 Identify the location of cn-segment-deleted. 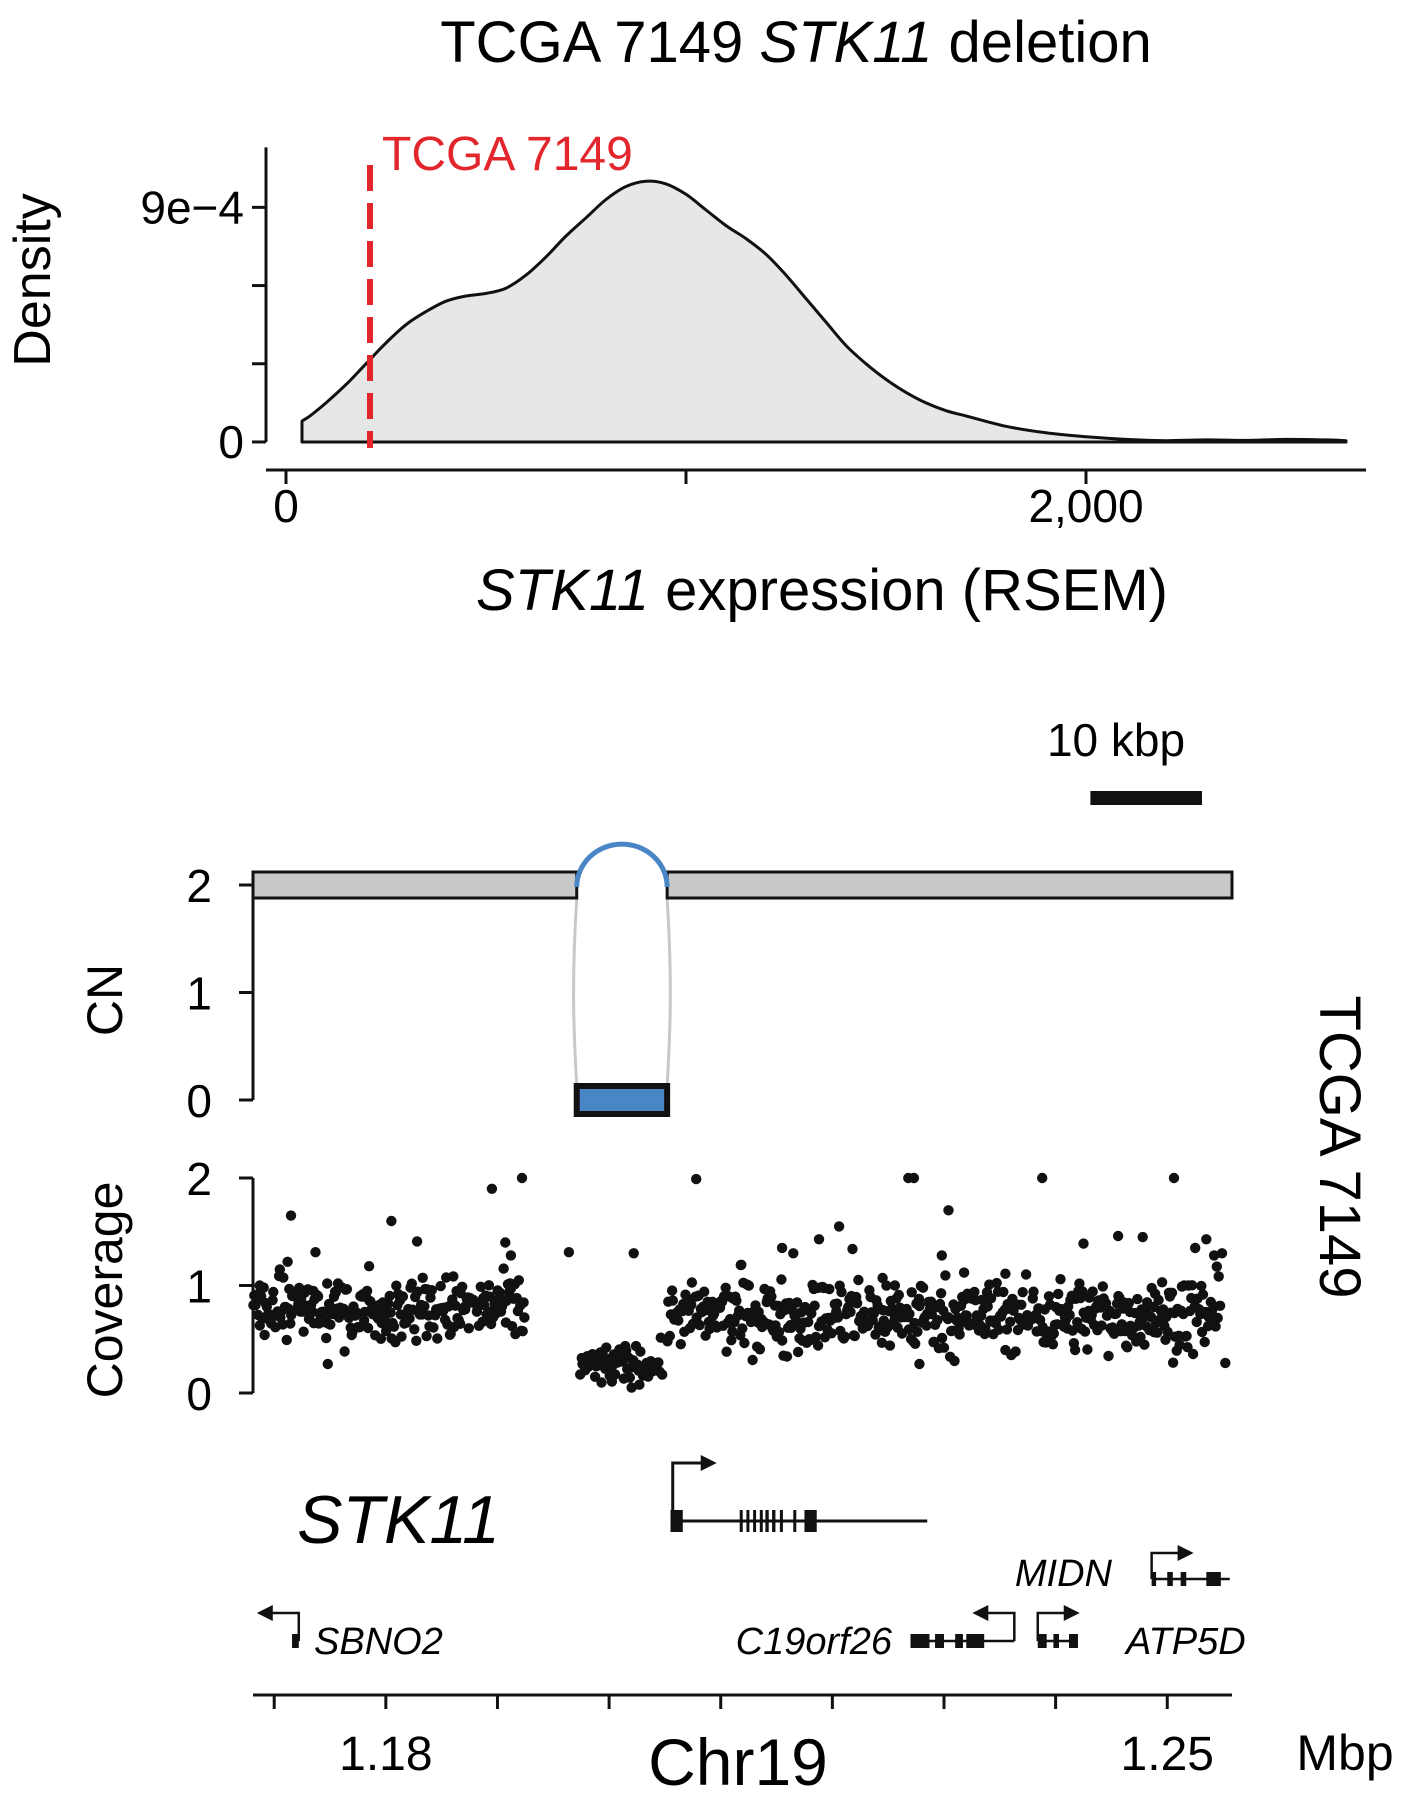
(622, 1100).